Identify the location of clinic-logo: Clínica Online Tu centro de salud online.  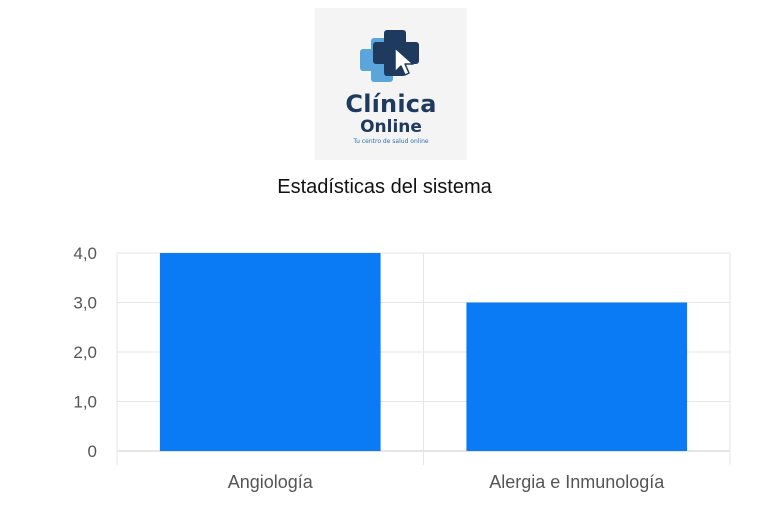
(391, 84).